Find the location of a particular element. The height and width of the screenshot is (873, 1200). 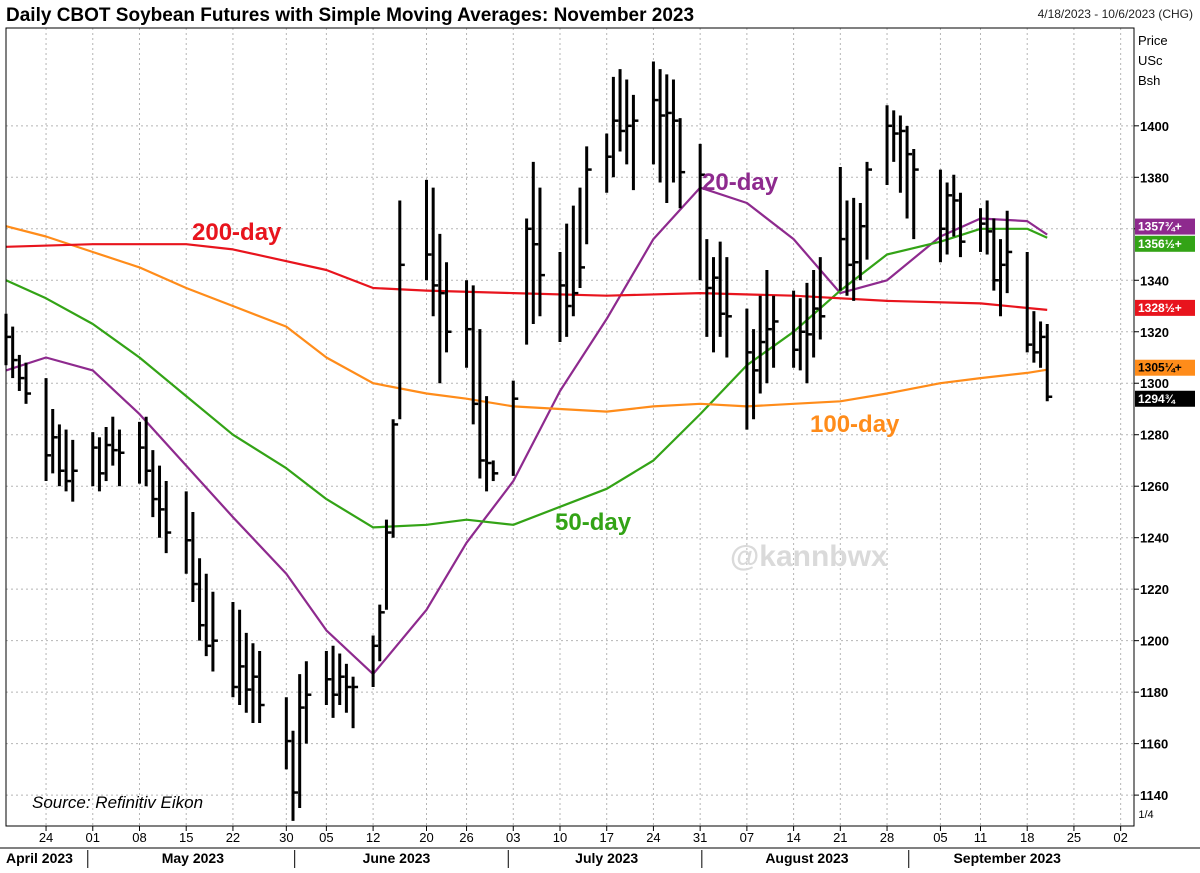

sma-line-200-day is located at coordinates (526, 277).